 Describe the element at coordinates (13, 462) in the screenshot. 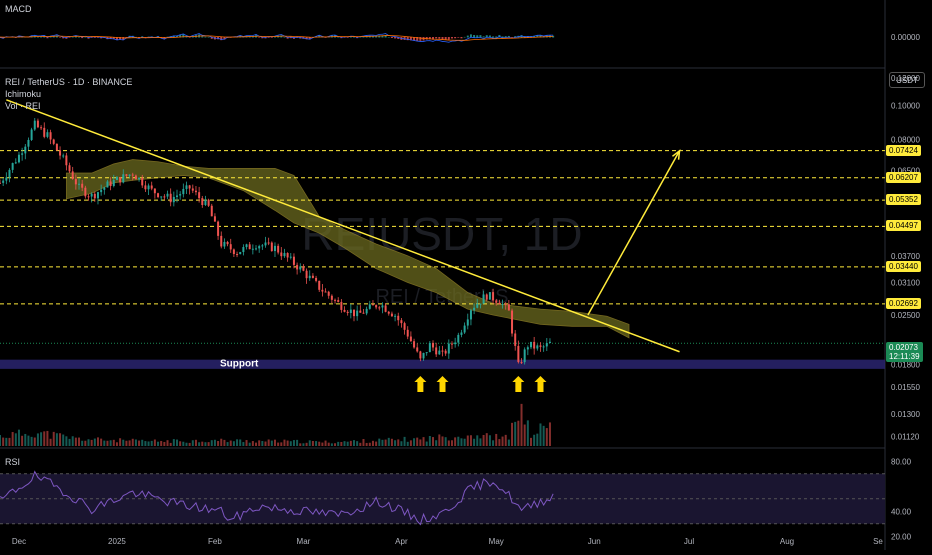

I see `rsi-label: RSI` at that location.